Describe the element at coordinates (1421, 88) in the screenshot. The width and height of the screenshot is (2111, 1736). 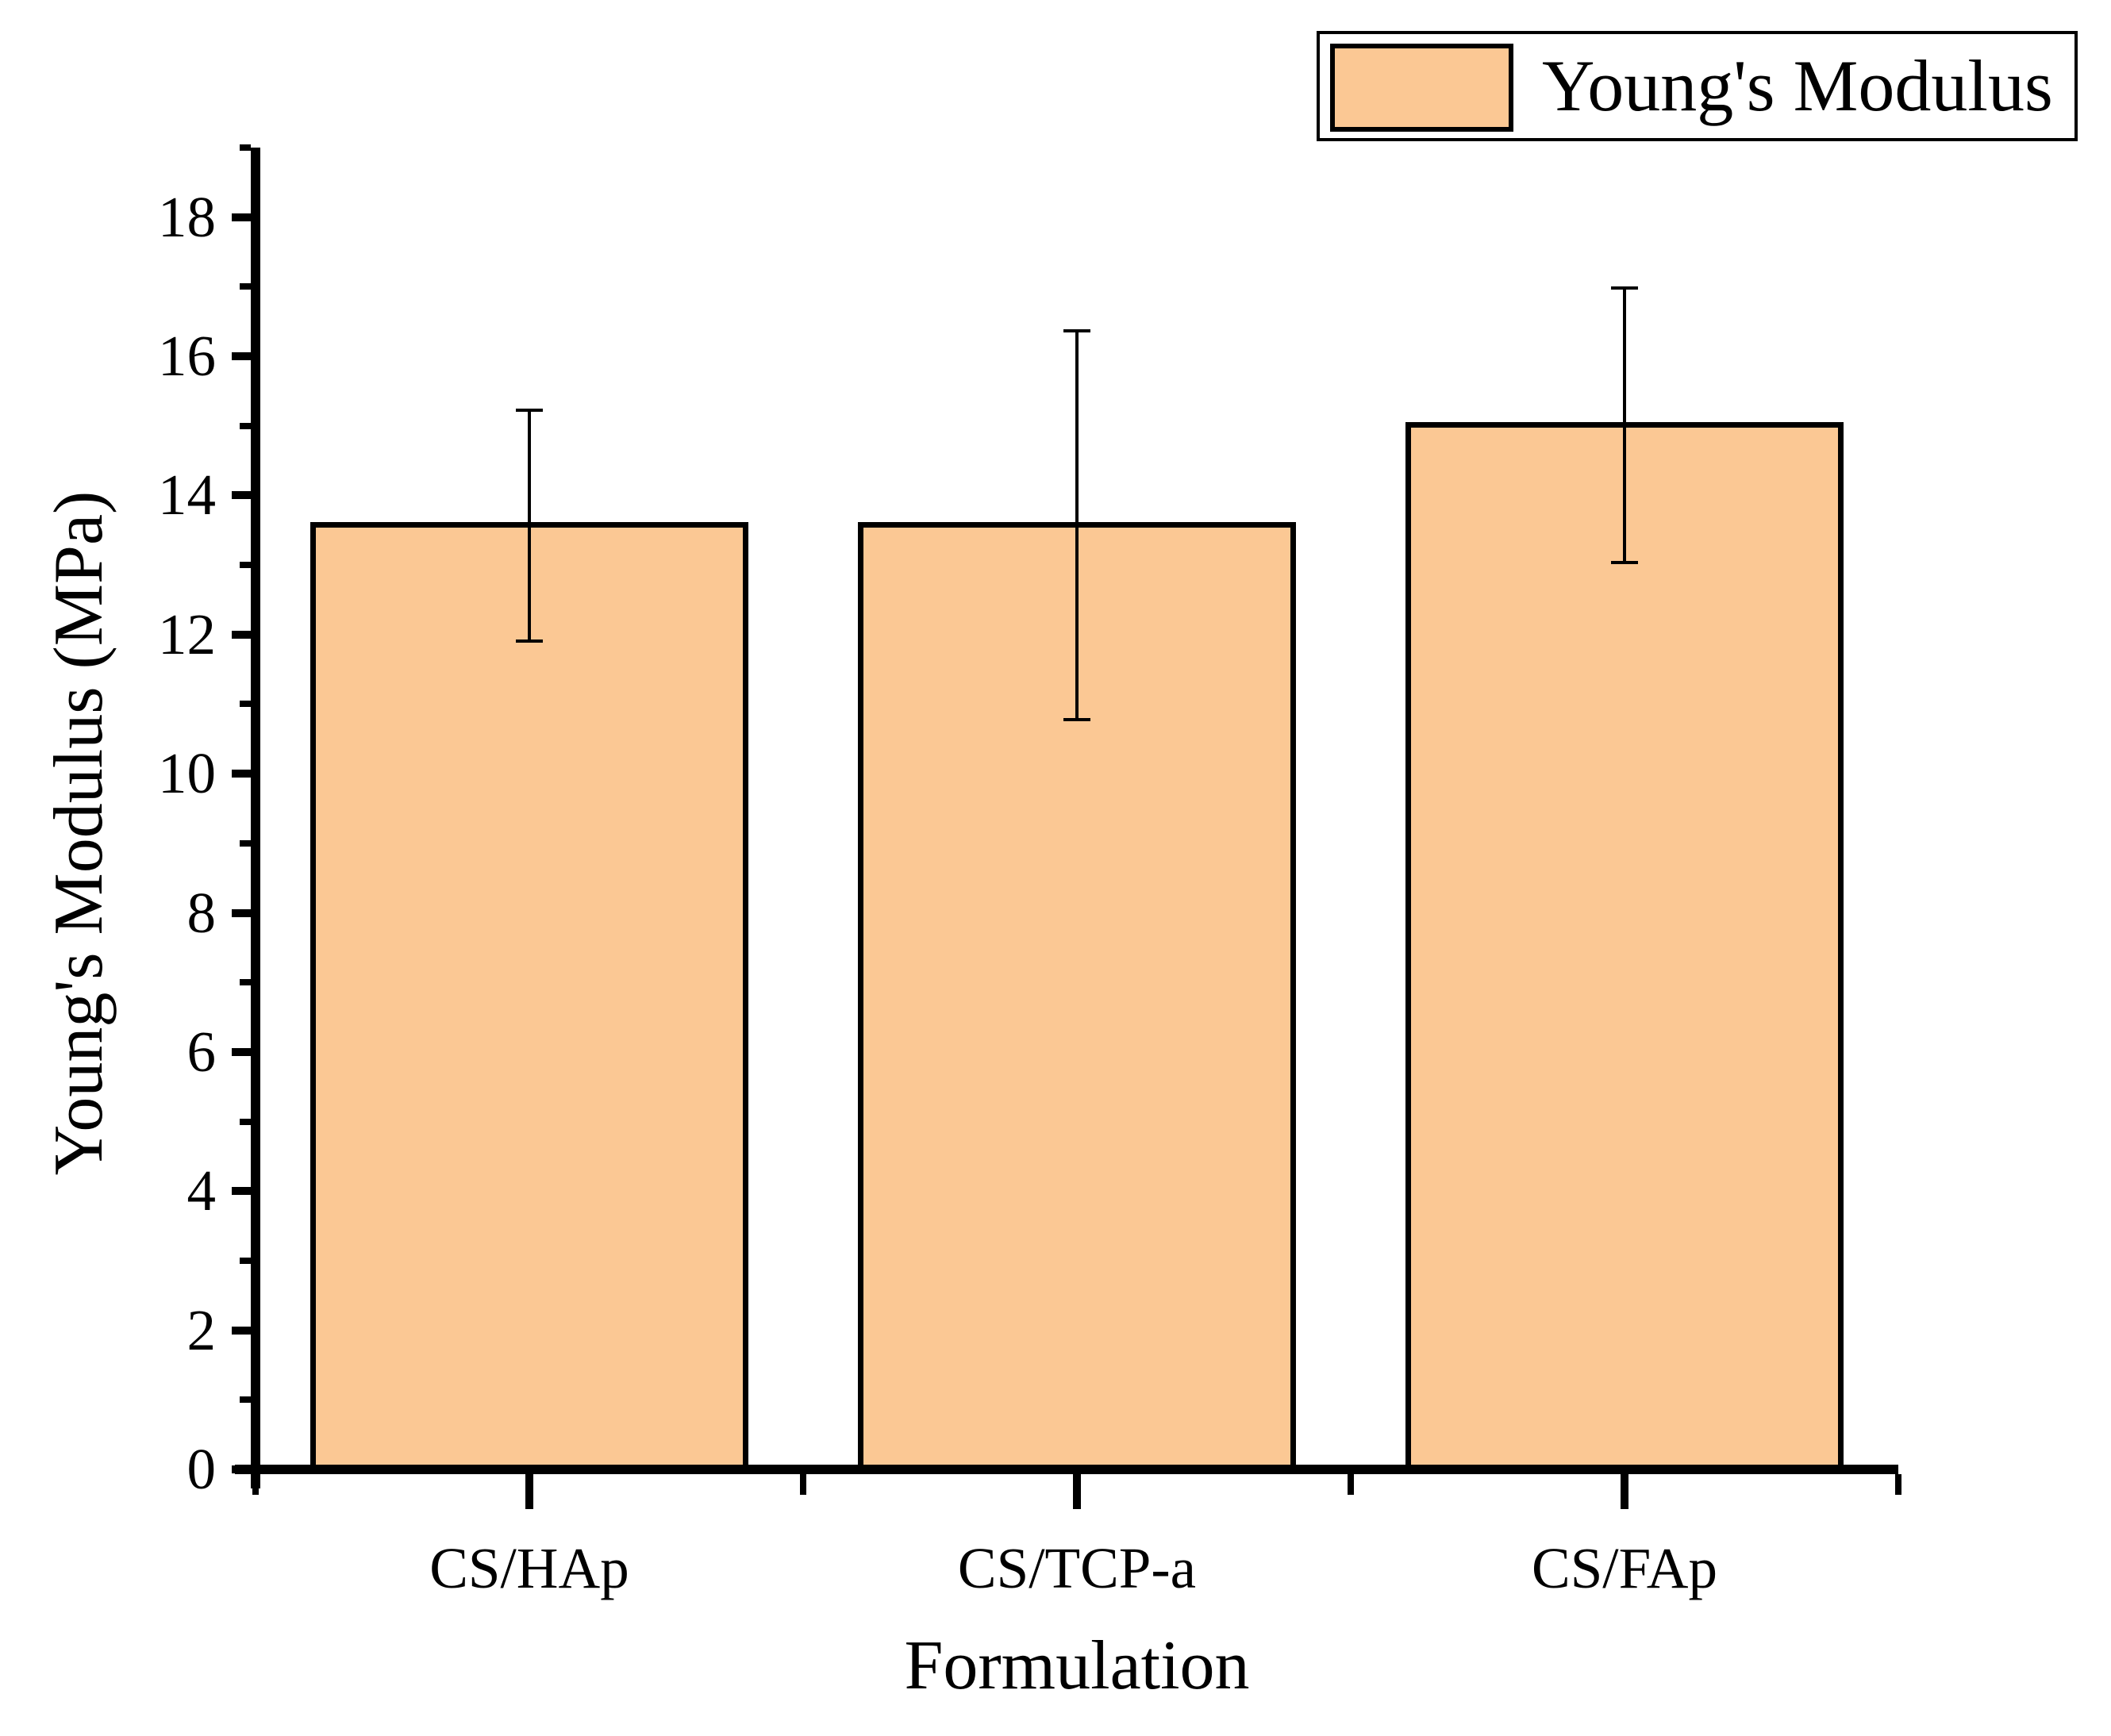
I see `legend-swatch` at that location.